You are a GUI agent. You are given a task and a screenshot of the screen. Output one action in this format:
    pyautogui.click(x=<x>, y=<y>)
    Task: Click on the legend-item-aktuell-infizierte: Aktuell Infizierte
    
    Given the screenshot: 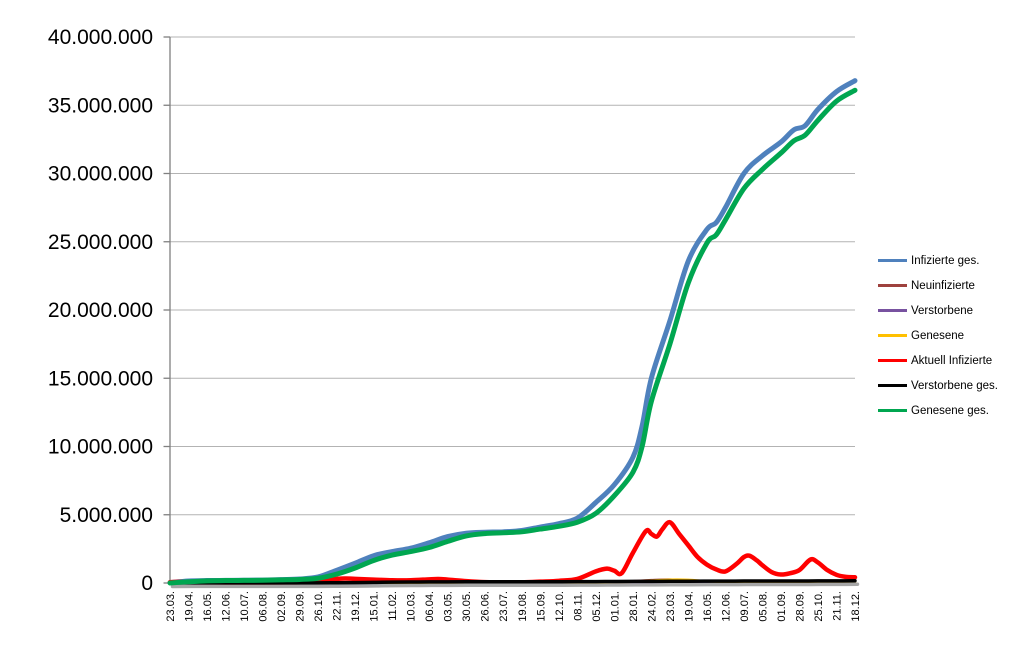 What is the action you would take?
    pyautogui.click(x=938, y=360)
    